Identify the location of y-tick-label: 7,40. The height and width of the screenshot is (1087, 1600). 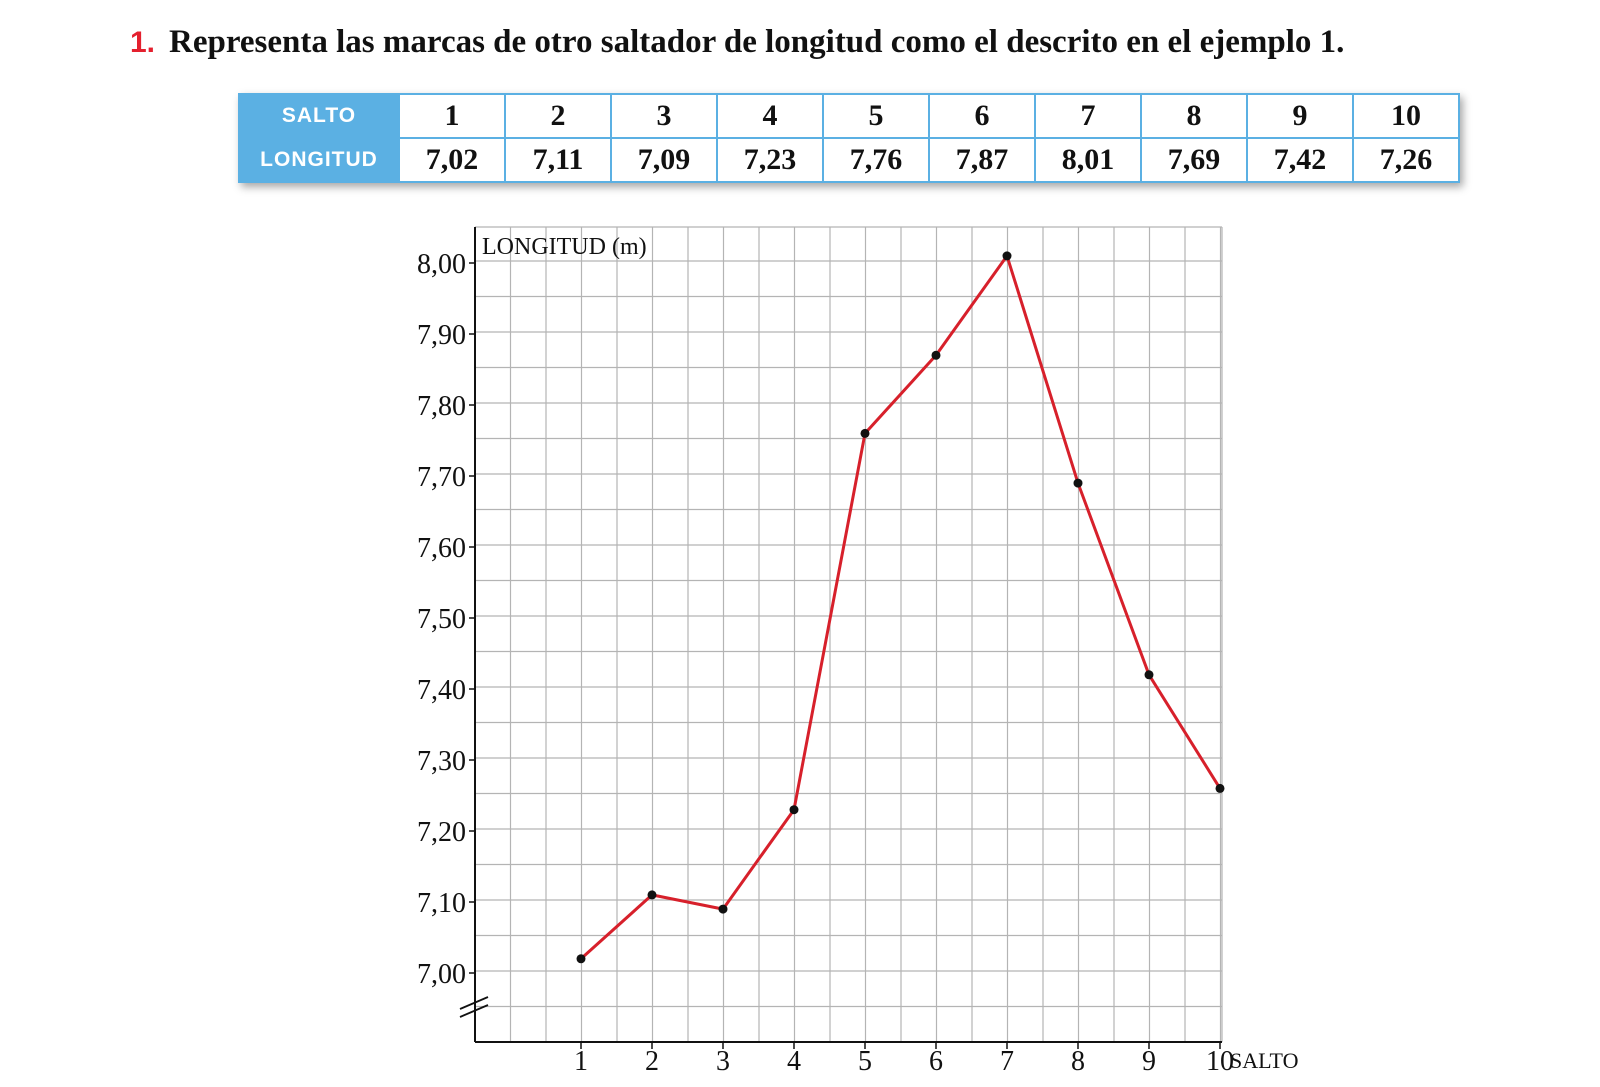
(441, 690).